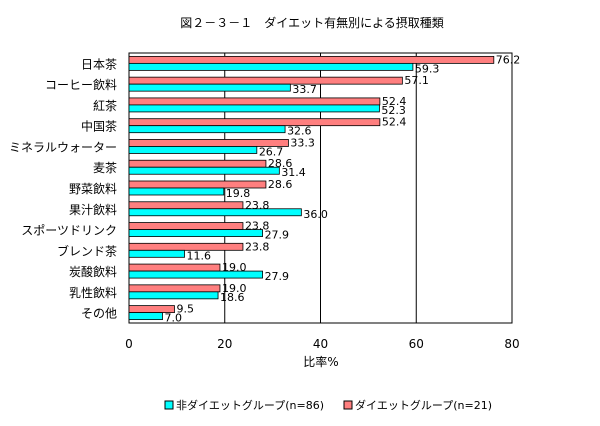  What do you see at coordinates (394, 101) in the screenshot?
I see `value-label-diet-2: 52.4` at bounding box center [394, 101].